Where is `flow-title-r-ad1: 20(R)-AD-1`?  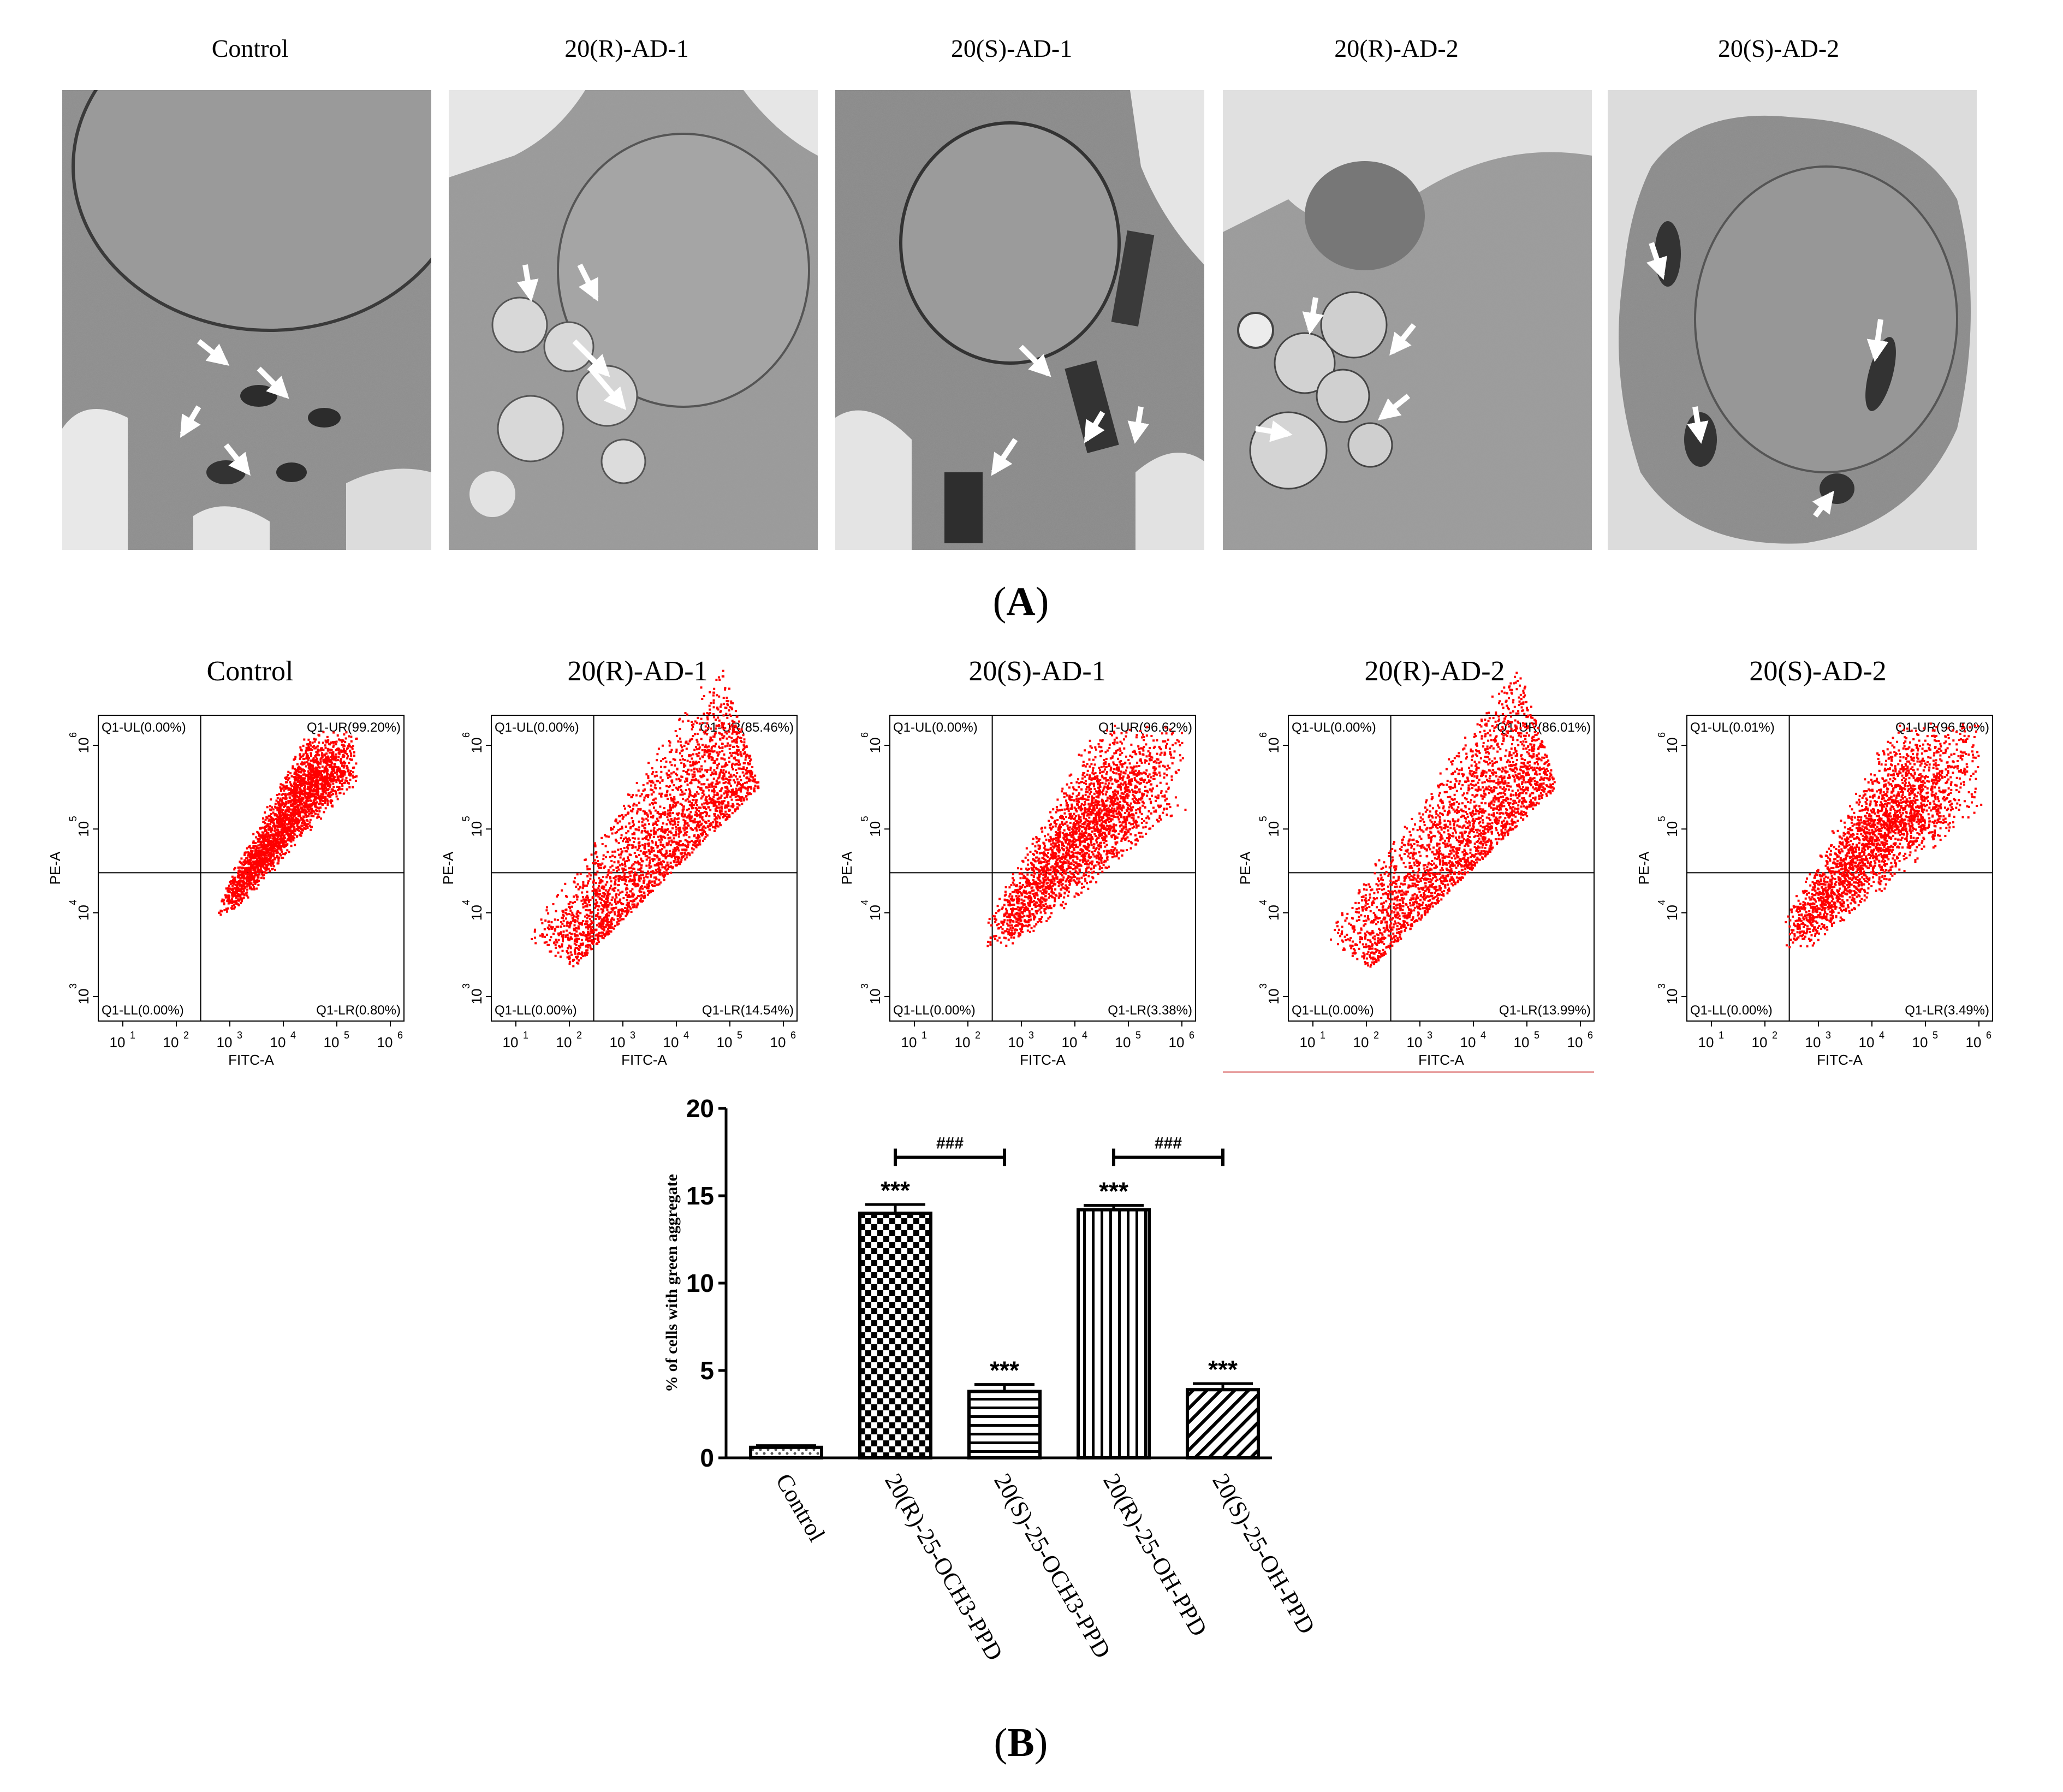
flow-title-r-ad1: 20(R)-AD-1 is located at coordinates (637, 671).